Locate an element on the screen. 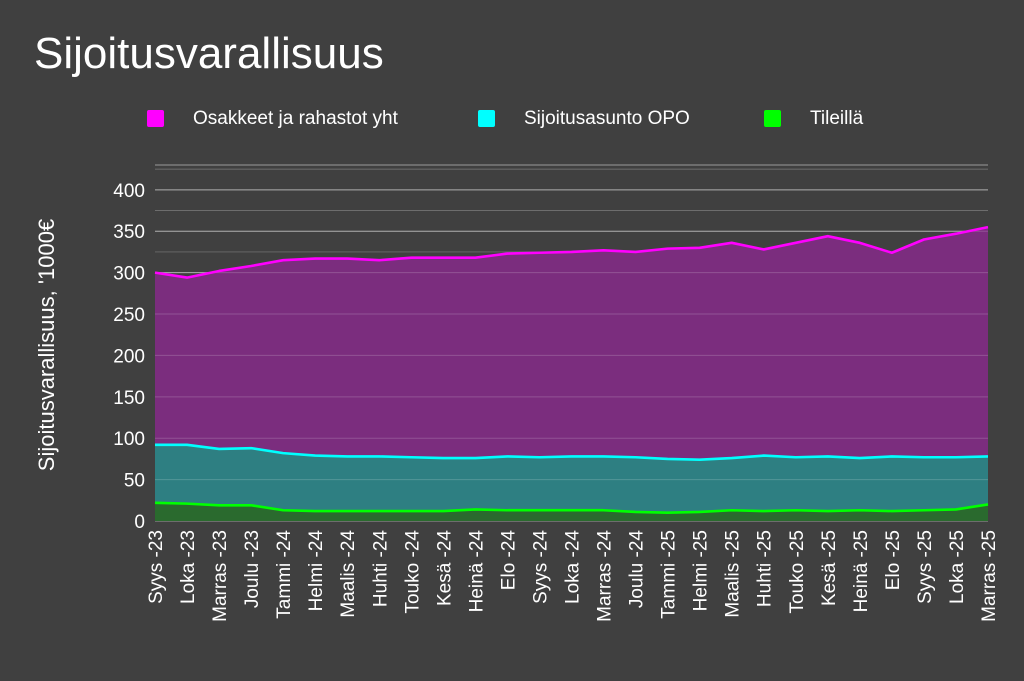 This screenshot has height=681, width=1024. y-tick-label: 200 is located at coordinates (129, 356).